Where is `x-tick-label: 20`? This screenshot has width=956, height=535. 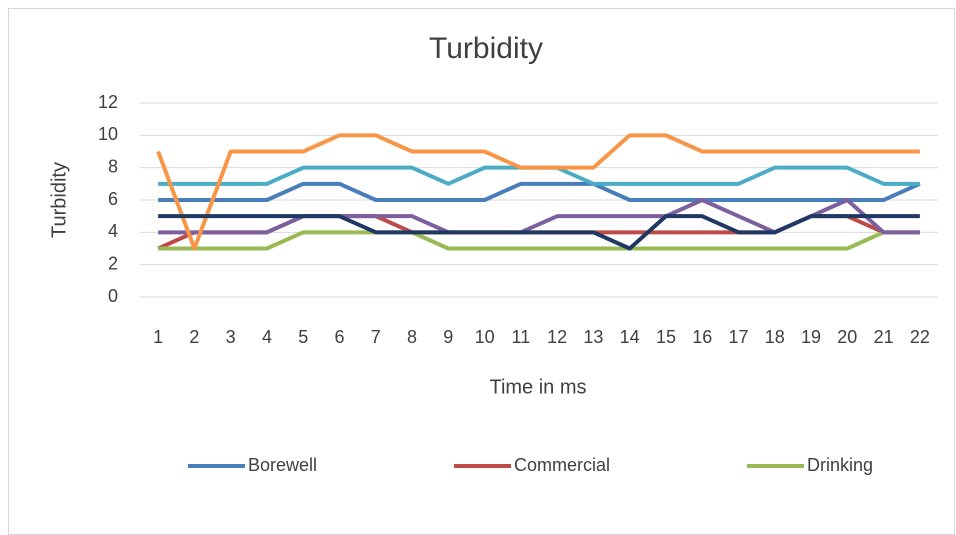
x-tick-label: 20 is located at coordinates (847, 337).